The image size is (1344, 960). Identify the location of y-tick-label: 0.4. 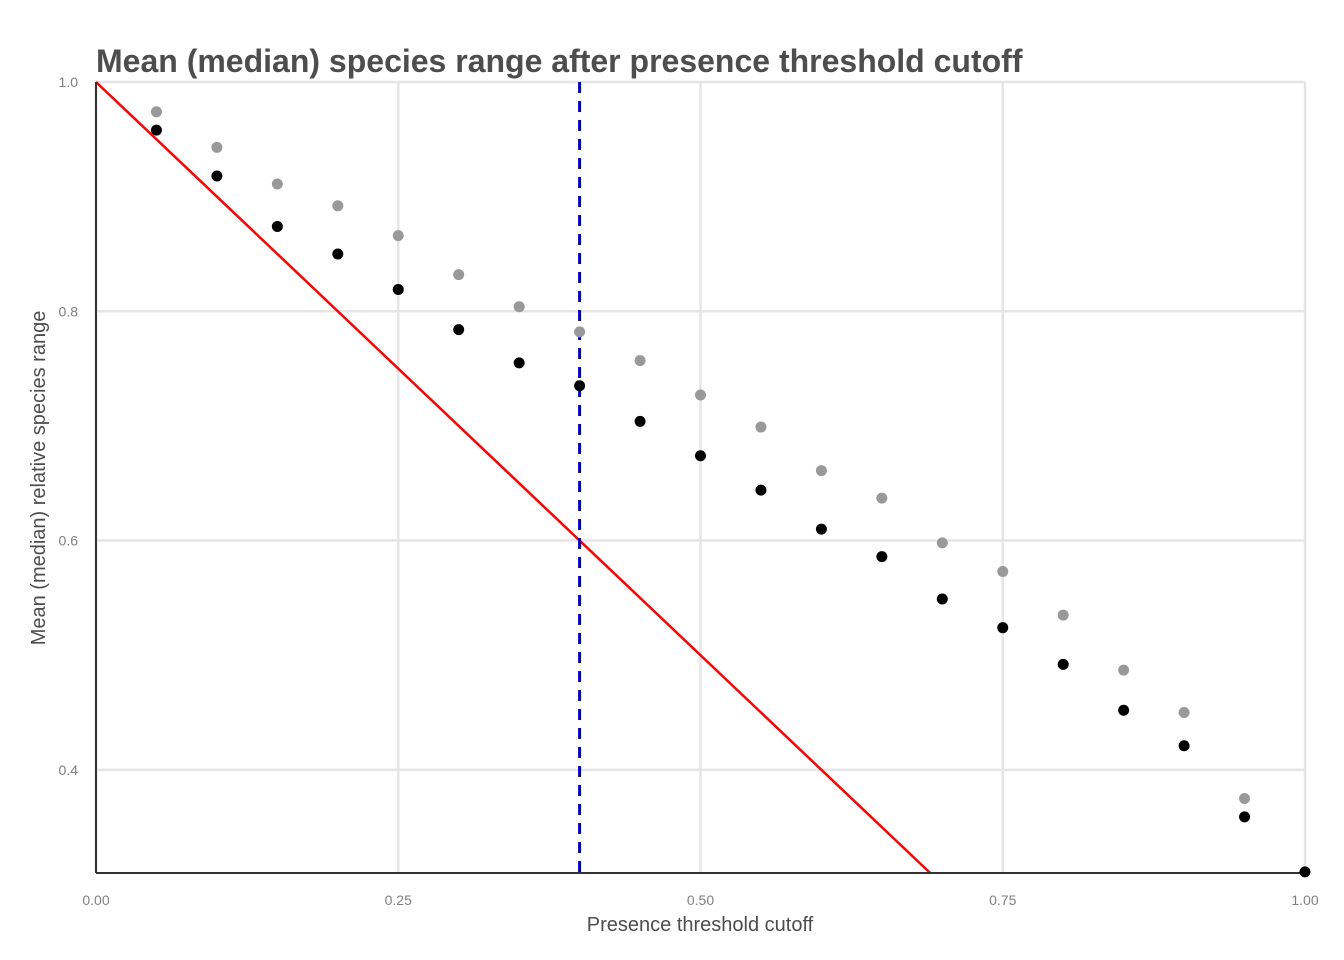
(69, 770).